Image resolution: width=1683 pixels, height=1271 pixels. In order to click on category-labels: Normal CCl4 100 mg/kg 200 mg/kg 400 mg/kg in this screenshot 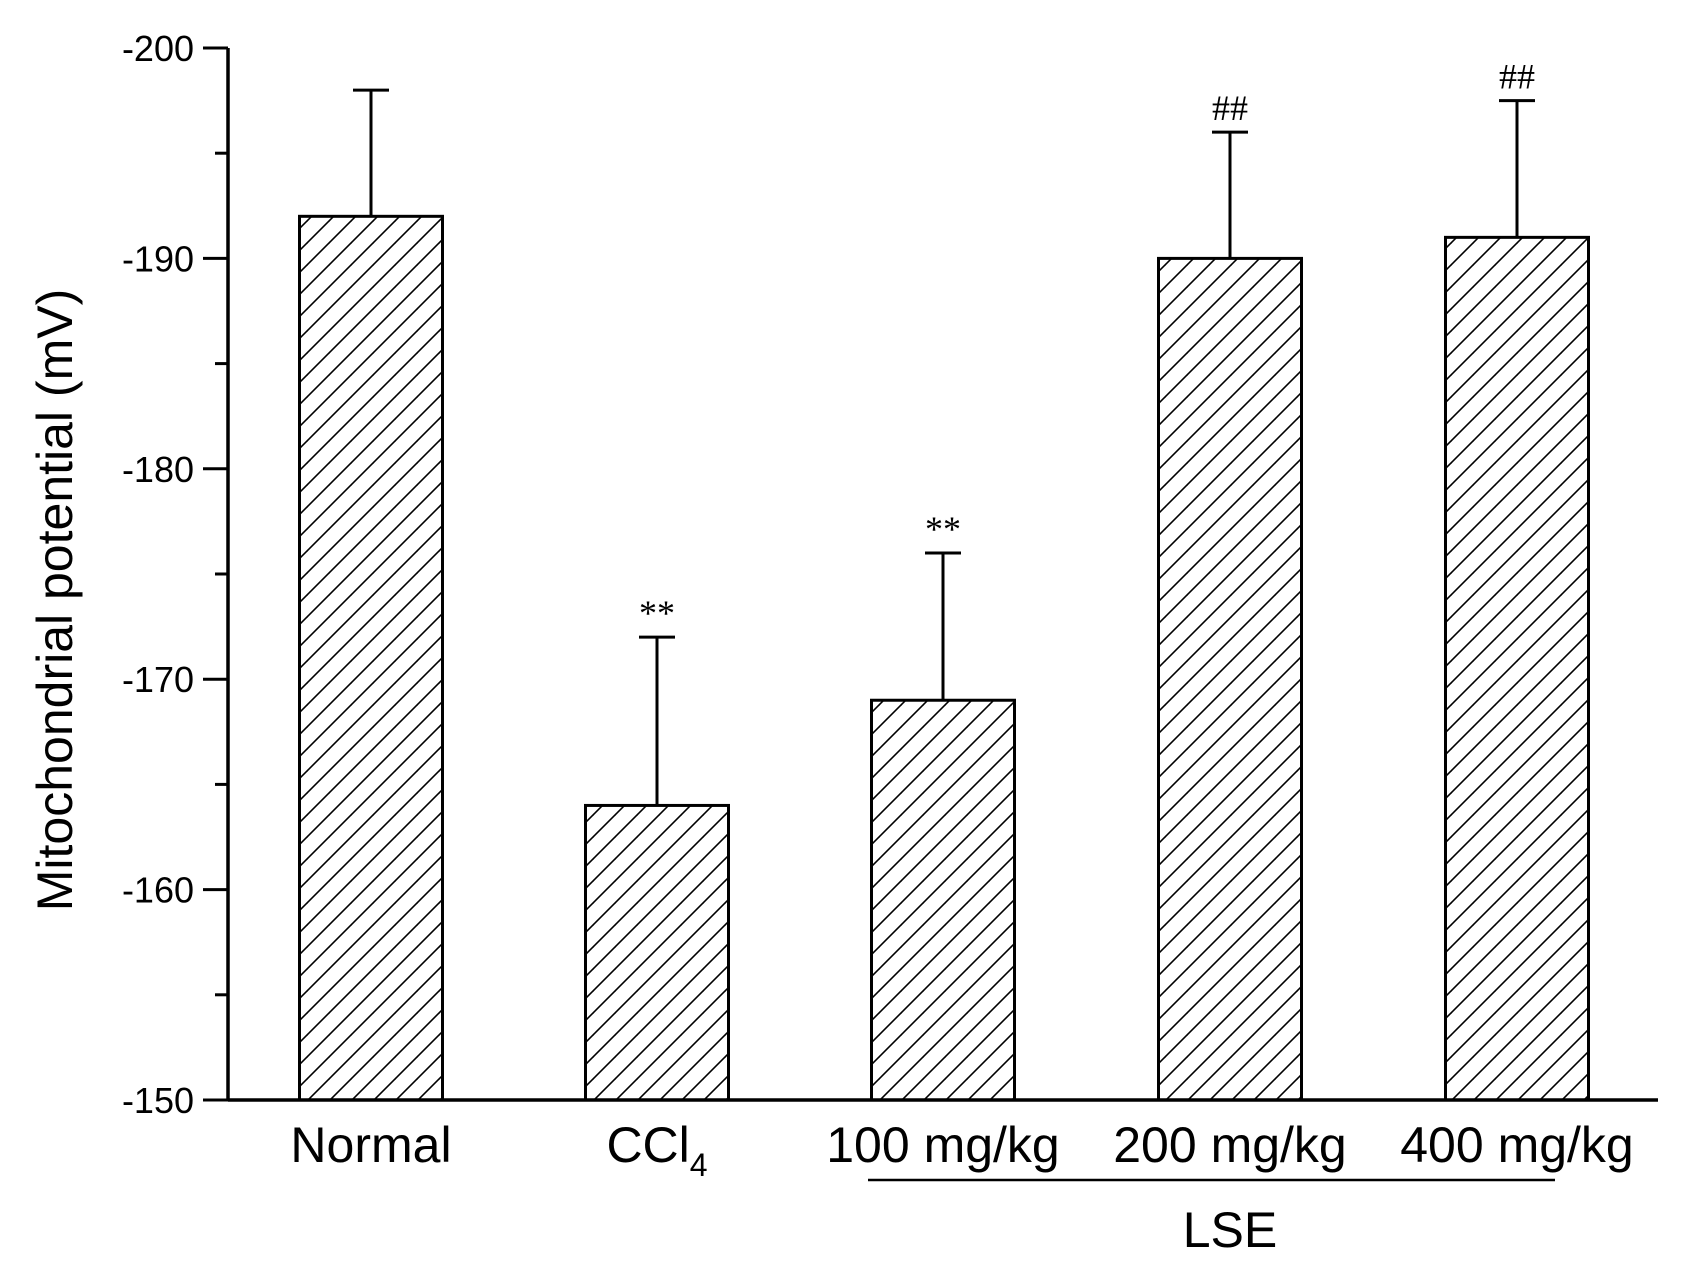, I will do `click(961, 1150)`.